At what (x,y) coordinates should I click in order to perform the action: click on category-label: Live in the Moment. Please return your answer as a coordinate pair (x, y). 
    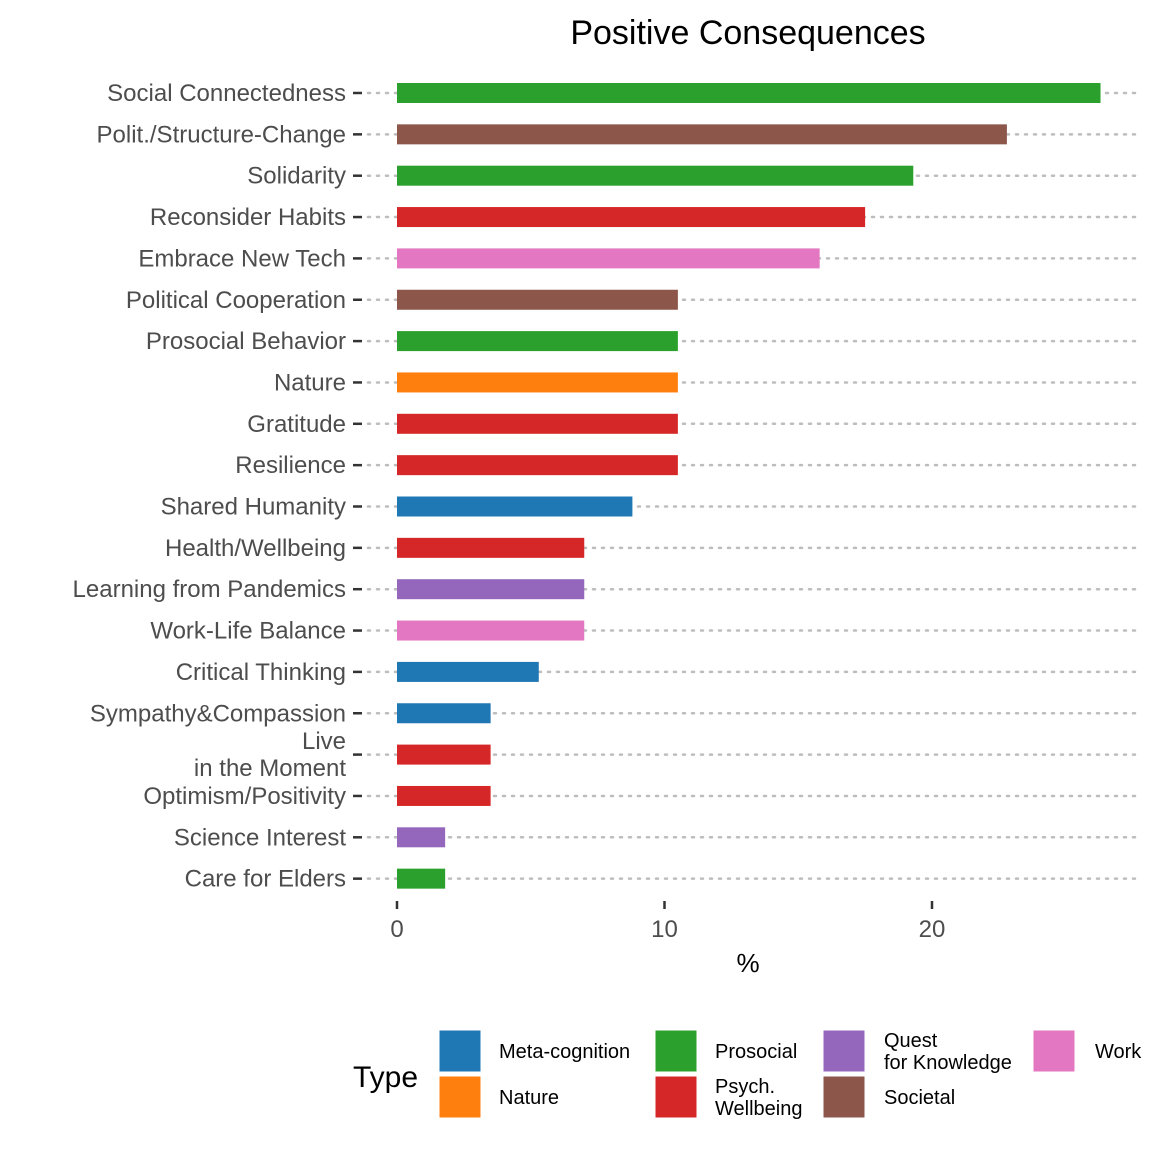
    Looking at the image, I should click on (270, 755).